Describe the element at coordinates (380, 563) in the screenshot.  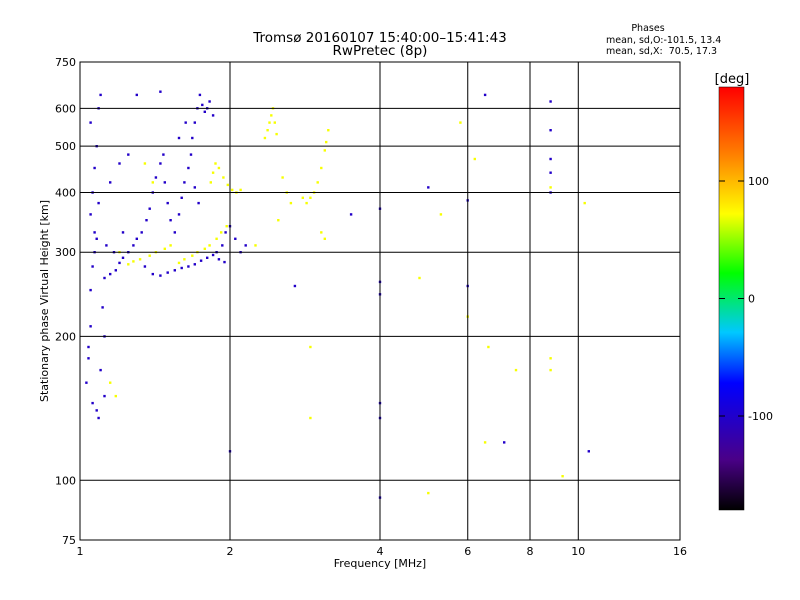
I see `x-axis-label: Frequency [MHz]` at that location.